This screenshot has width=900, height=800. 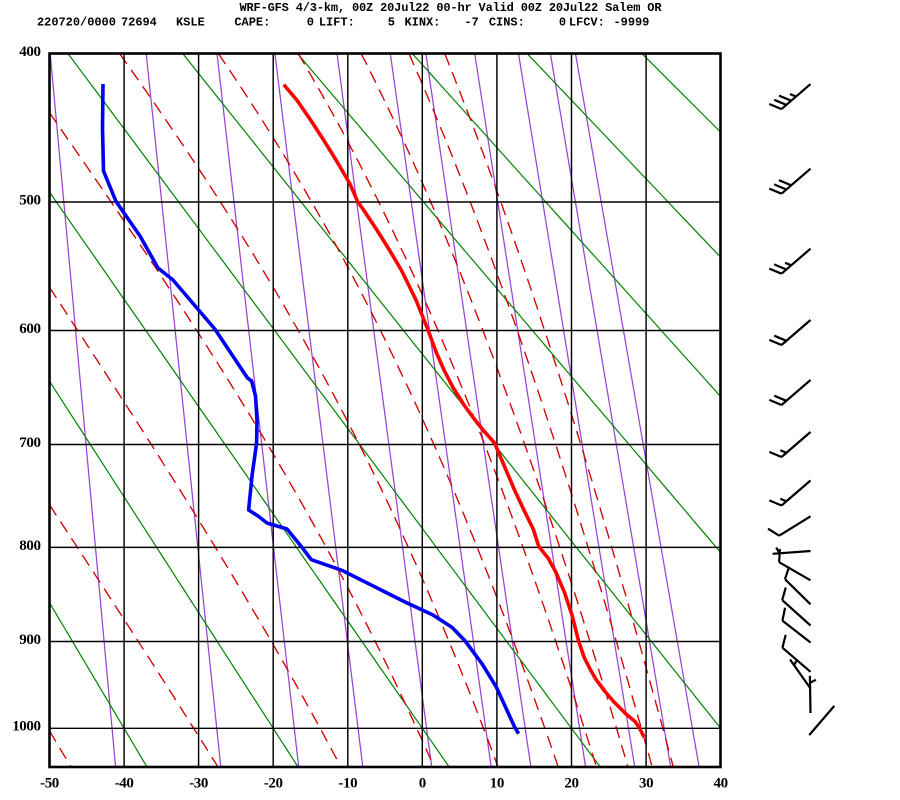 What do you see at coordinates (26, 727) in the screenshot?
I see `svg-text: 1000` at bounding box center [26, 727].